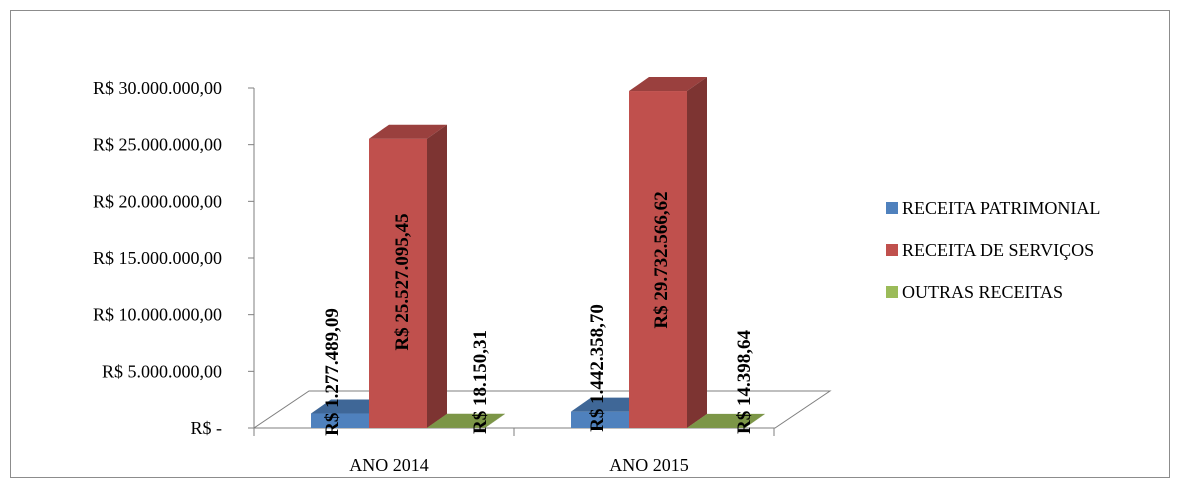  What do you see at coordinates (597, 368) in the screenshot?
I see `data-label: R$ 1.442.358,70` at bounding box center [597, 368].